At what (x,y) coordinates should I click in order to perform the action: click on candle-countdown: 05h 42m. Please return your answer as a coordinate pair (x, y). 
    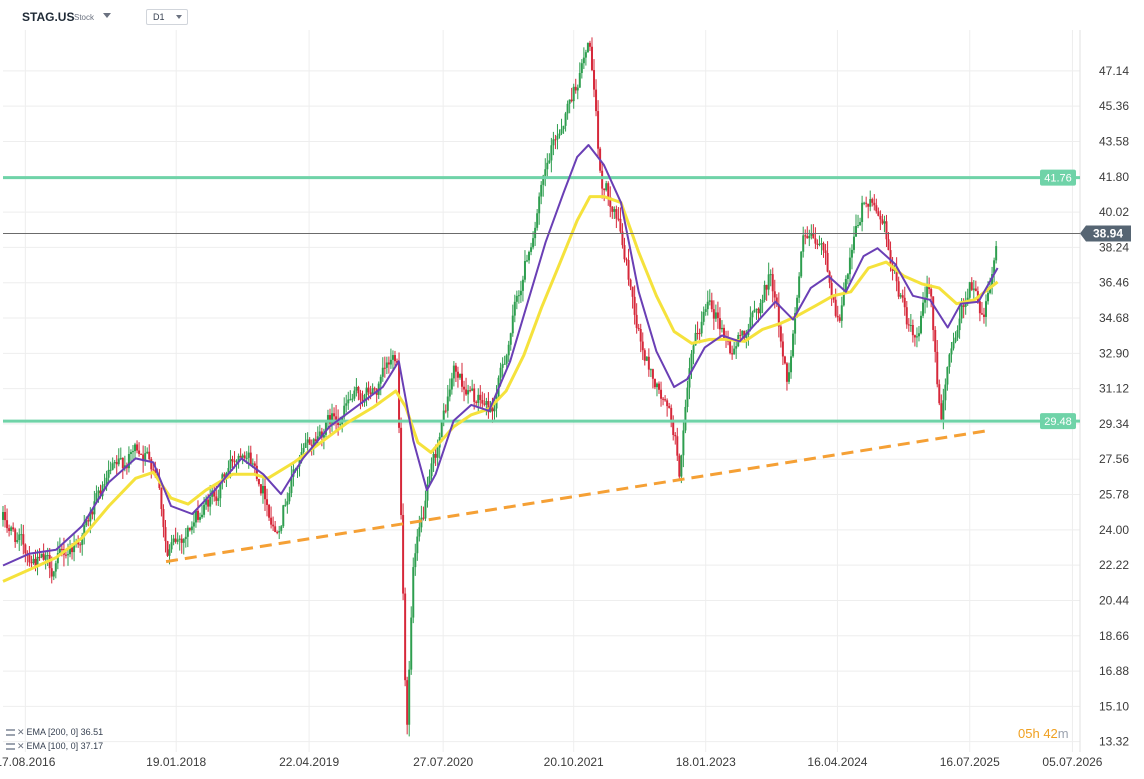
    Looking at the image, I should click on (1043, 733).